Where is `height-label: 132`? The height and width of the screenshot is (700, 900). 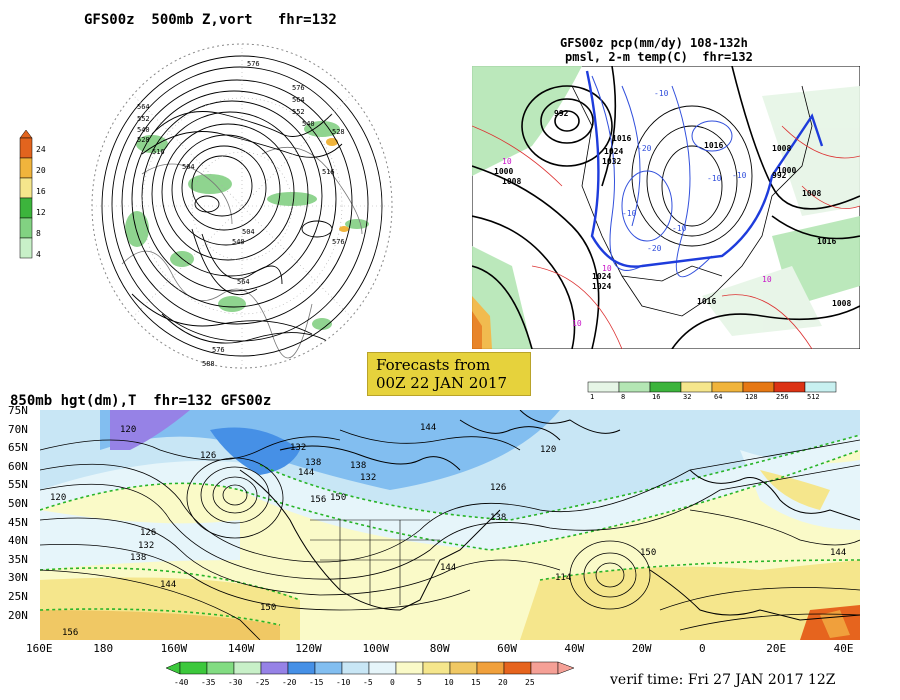 height-label: 132 is located at coordinates (298, 448).